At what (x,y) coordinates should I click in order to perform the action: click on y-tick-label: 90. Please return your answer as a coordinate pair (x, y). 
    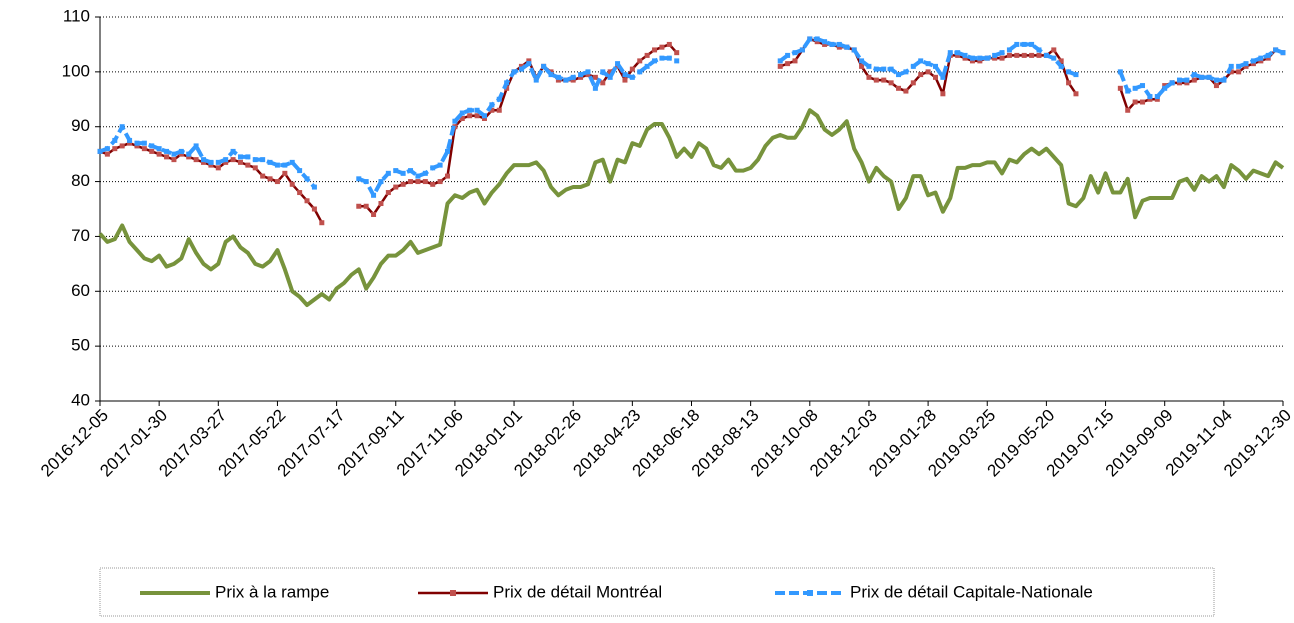
    Looking at the image, I should click on (80, 125).